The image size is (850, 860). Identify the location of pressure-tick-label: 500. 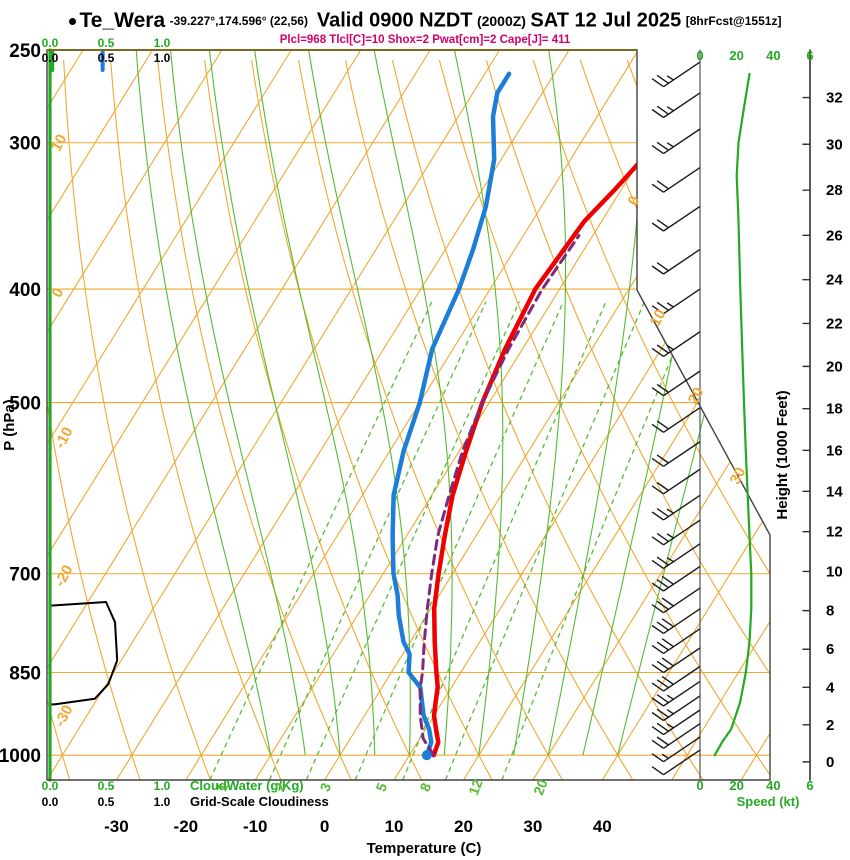
(25, 404).